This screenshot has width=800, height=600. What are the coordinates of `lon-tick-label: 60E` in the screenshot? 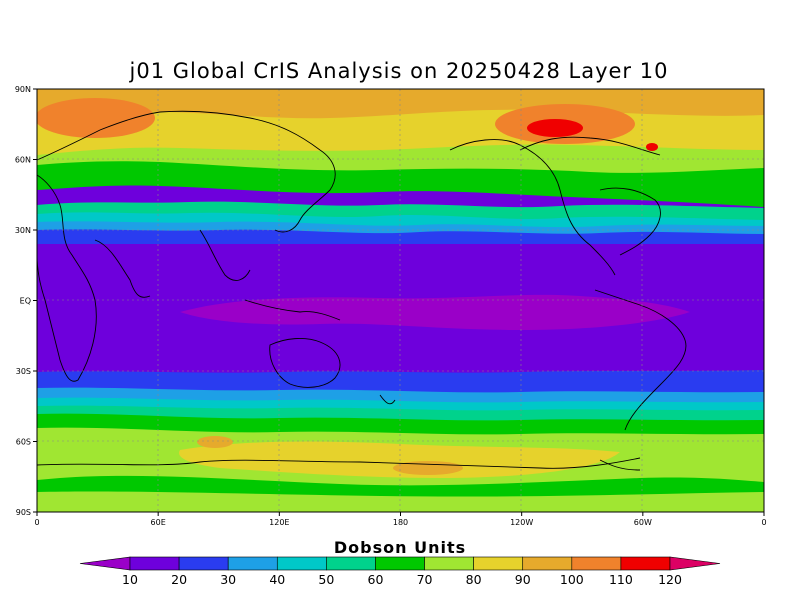 It's located at (158, 522).